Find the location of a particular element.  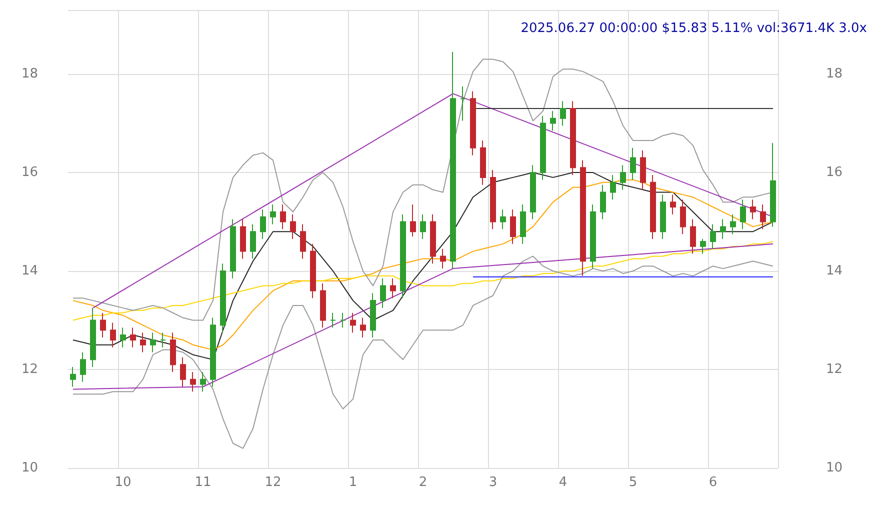

y-tick-label: 14 is located at coordinates (29, 271).